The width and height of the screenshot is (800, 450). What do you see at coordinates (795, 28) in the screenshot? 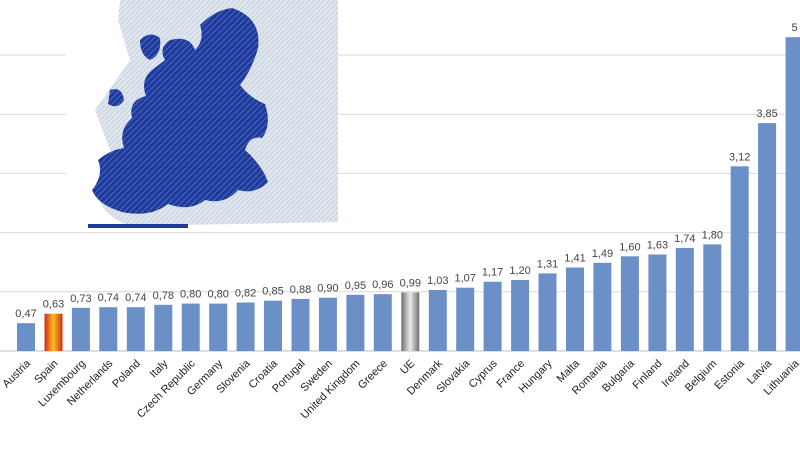
I see `value-label: 5` at bounding box center [795, 28].